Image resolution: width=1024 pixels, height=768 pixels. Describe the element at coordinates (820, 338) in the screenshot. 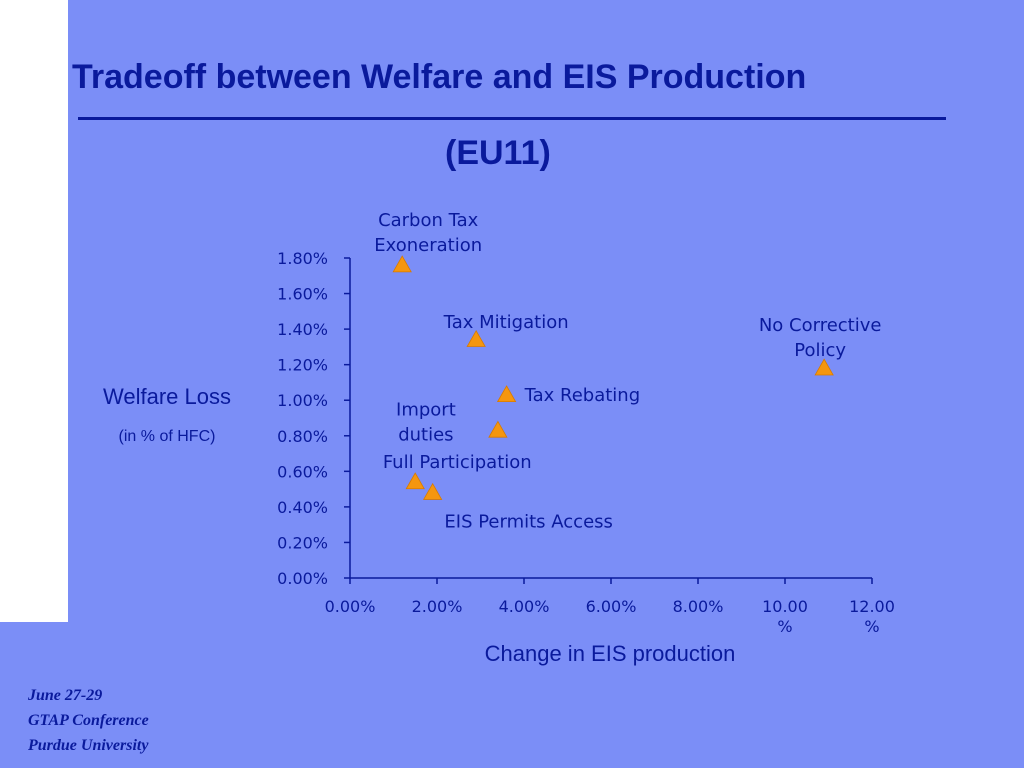

I see `data-point-label: No Corrective Policy` at that location.